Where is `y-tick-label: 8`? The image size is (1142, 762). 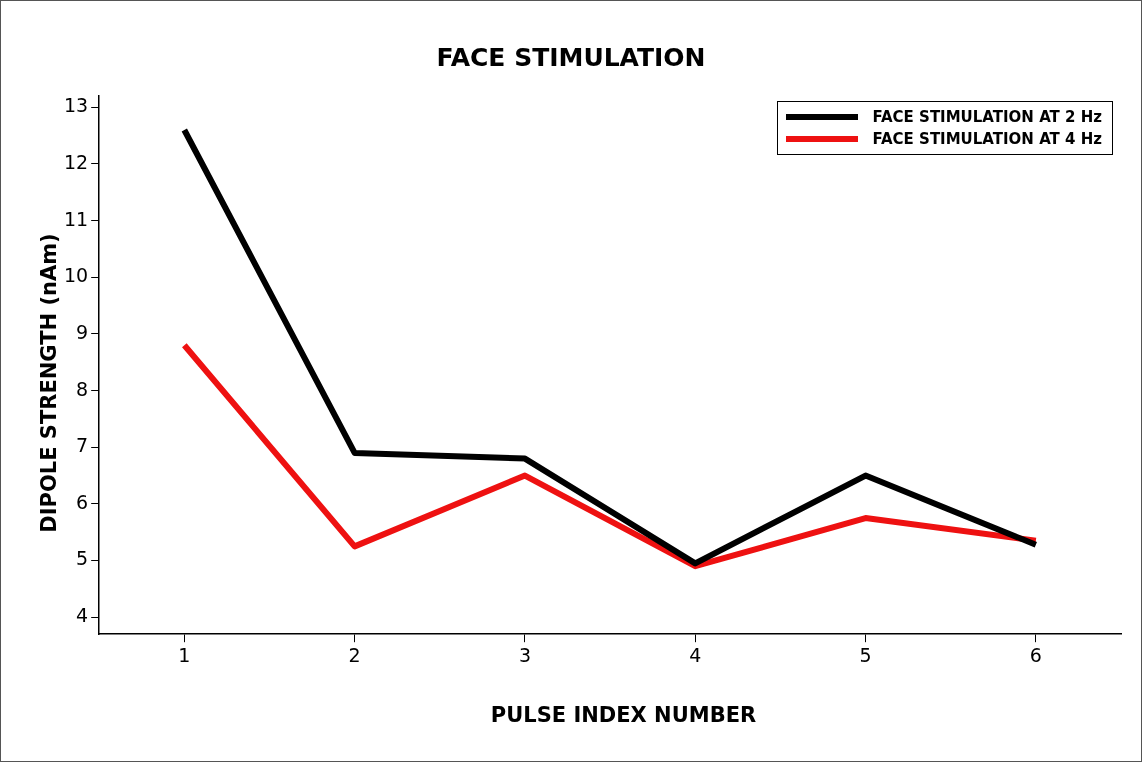 y-tick-label: 8 is located at coordinates (82, 388).